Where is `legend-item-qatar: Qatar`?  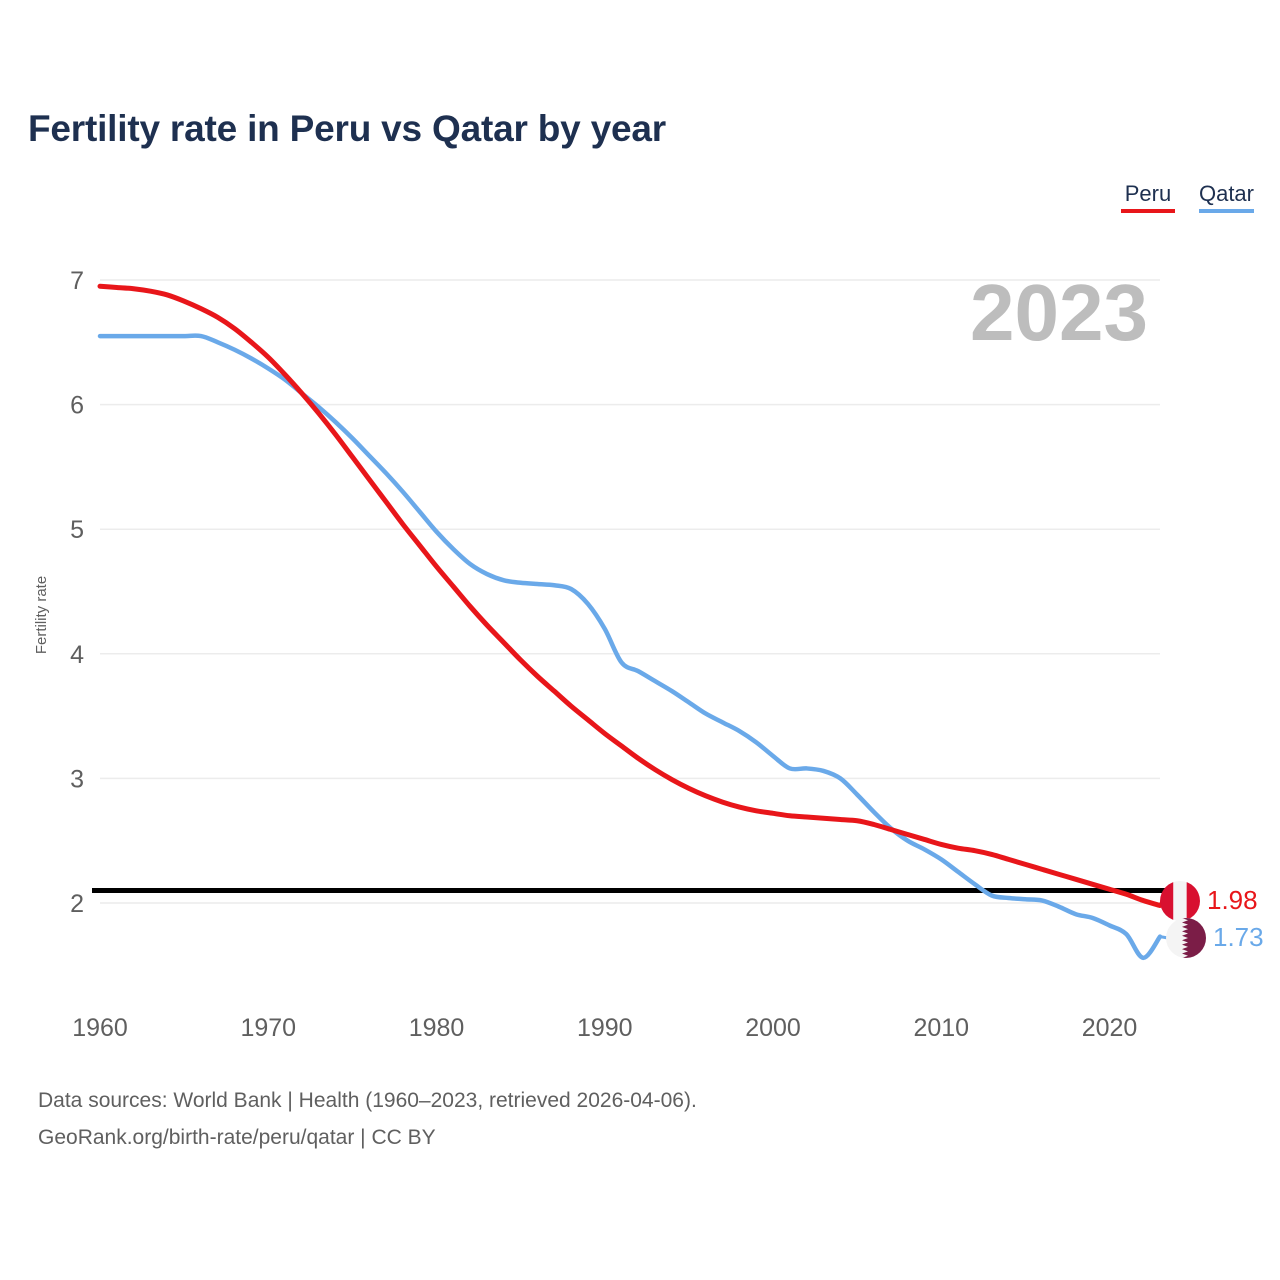 legend-item-qatar: Qatar is located at coordinates (1226, 197).